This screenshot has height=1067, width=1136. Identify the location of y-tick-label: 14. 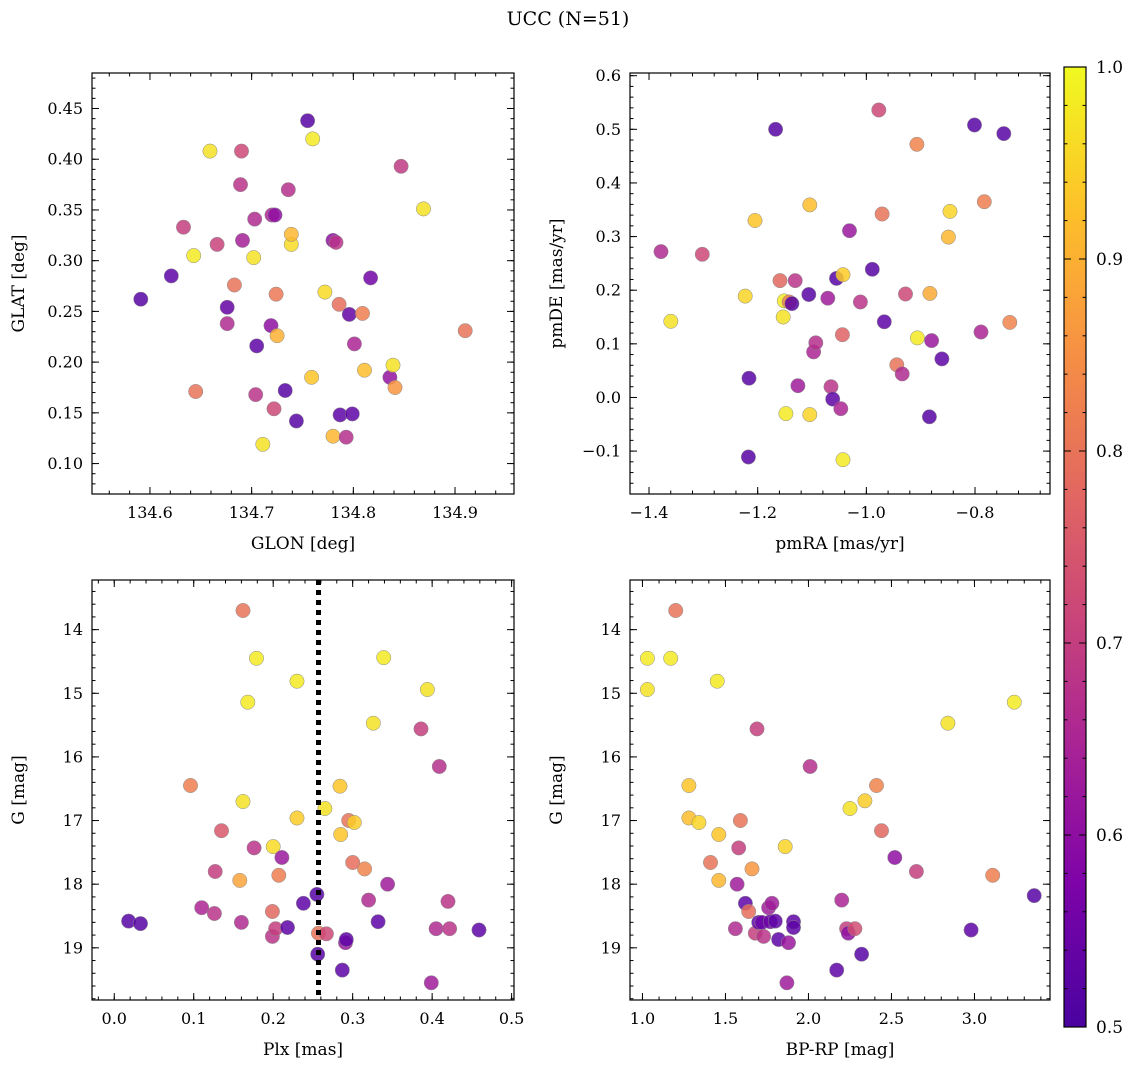
(611, 629).